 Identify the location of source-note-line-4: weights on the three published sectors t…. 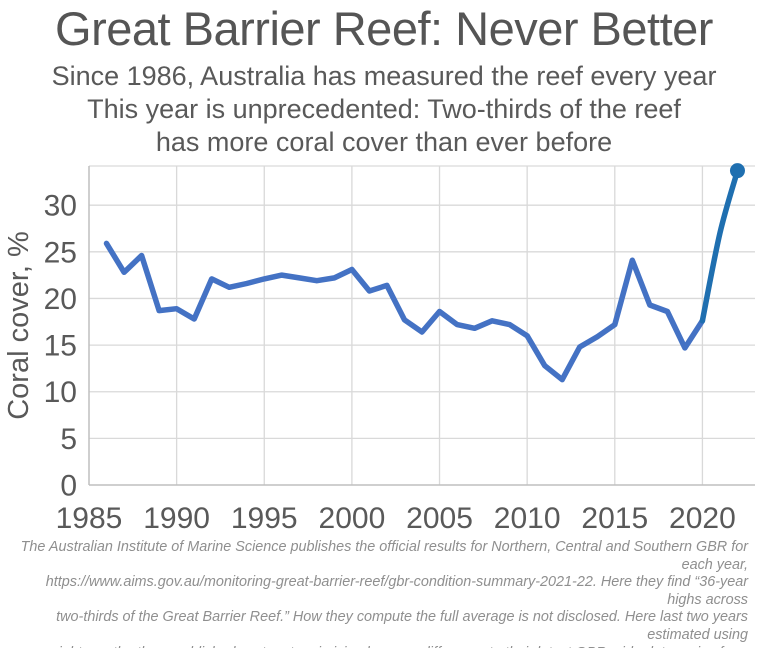
(382, 646).